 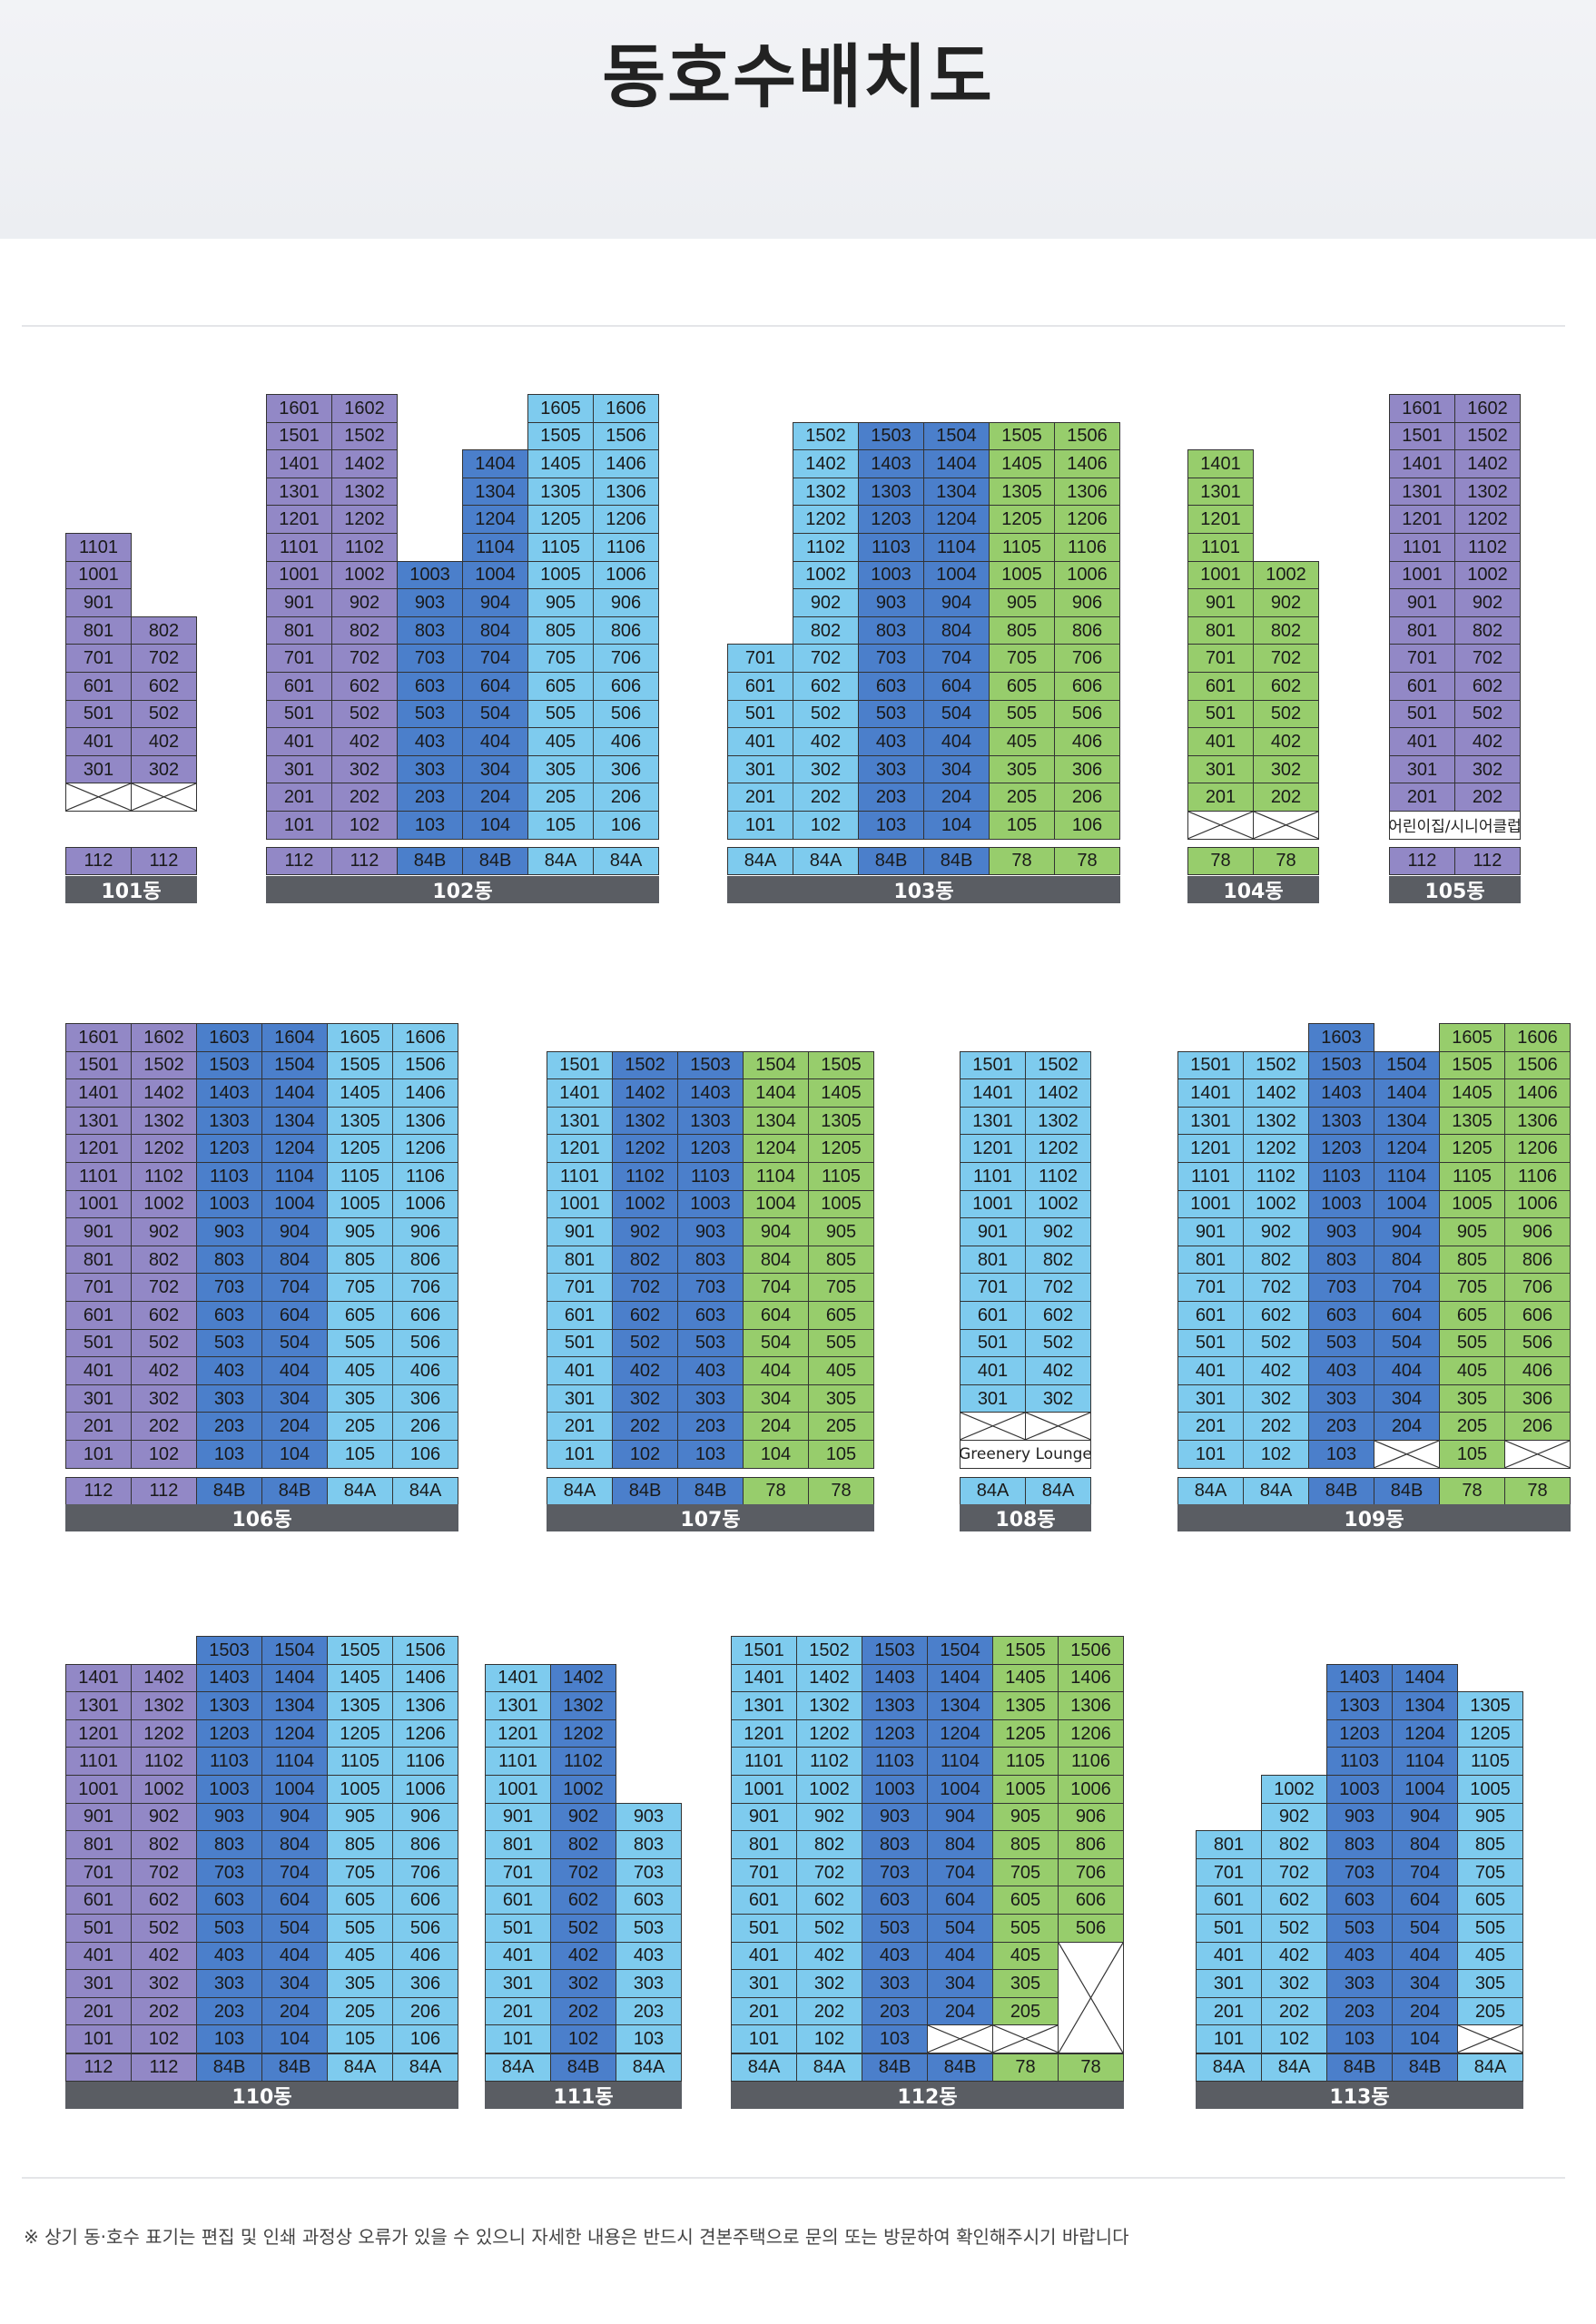 What do you see at coordinates (1425, 1872) in the screenshot?
I see `unit-cell: 704` at bounding box center [1425, 1872].